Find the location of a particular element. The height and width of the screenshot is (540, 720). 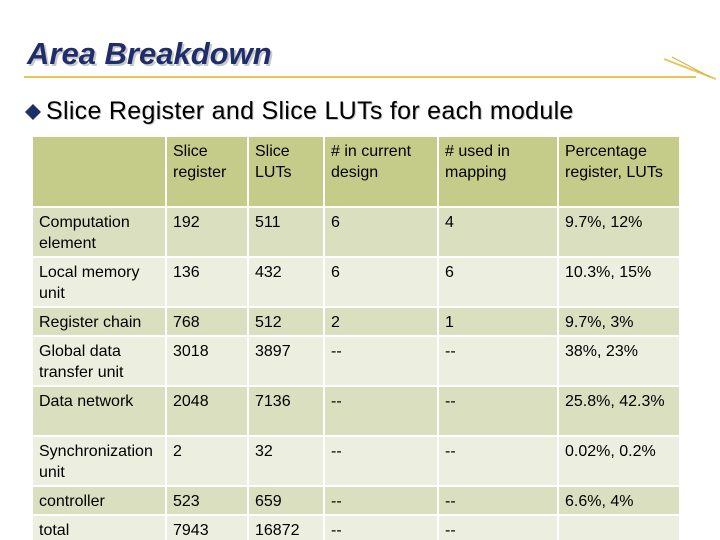

table-cell: 1 is located at coordinates (498, 321).